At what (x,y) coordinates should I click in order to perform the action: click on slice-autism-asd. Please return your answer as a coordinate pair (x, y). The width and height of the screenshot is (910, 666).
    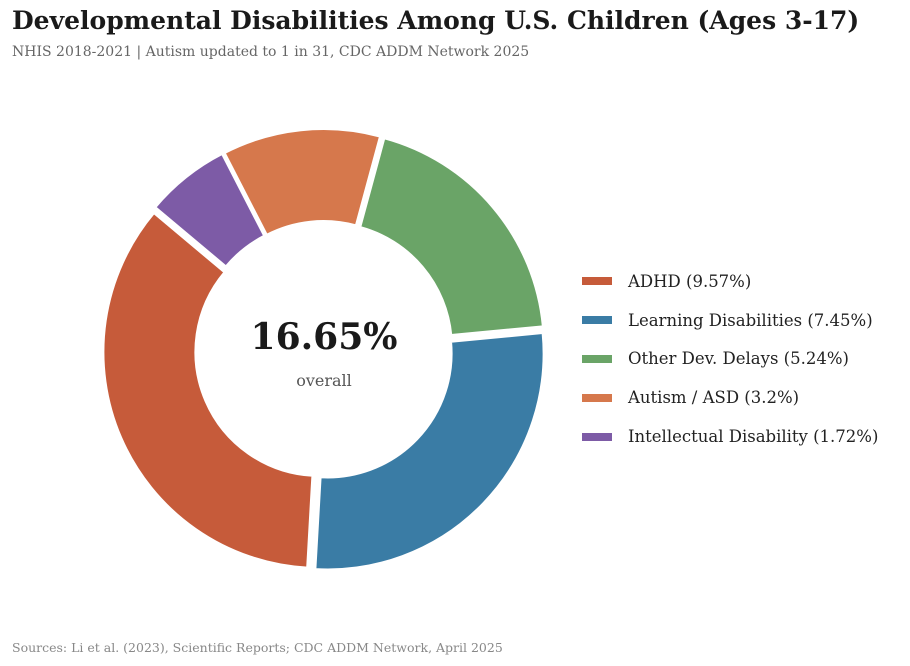
    Looking at the image, I should click on (302, 182).